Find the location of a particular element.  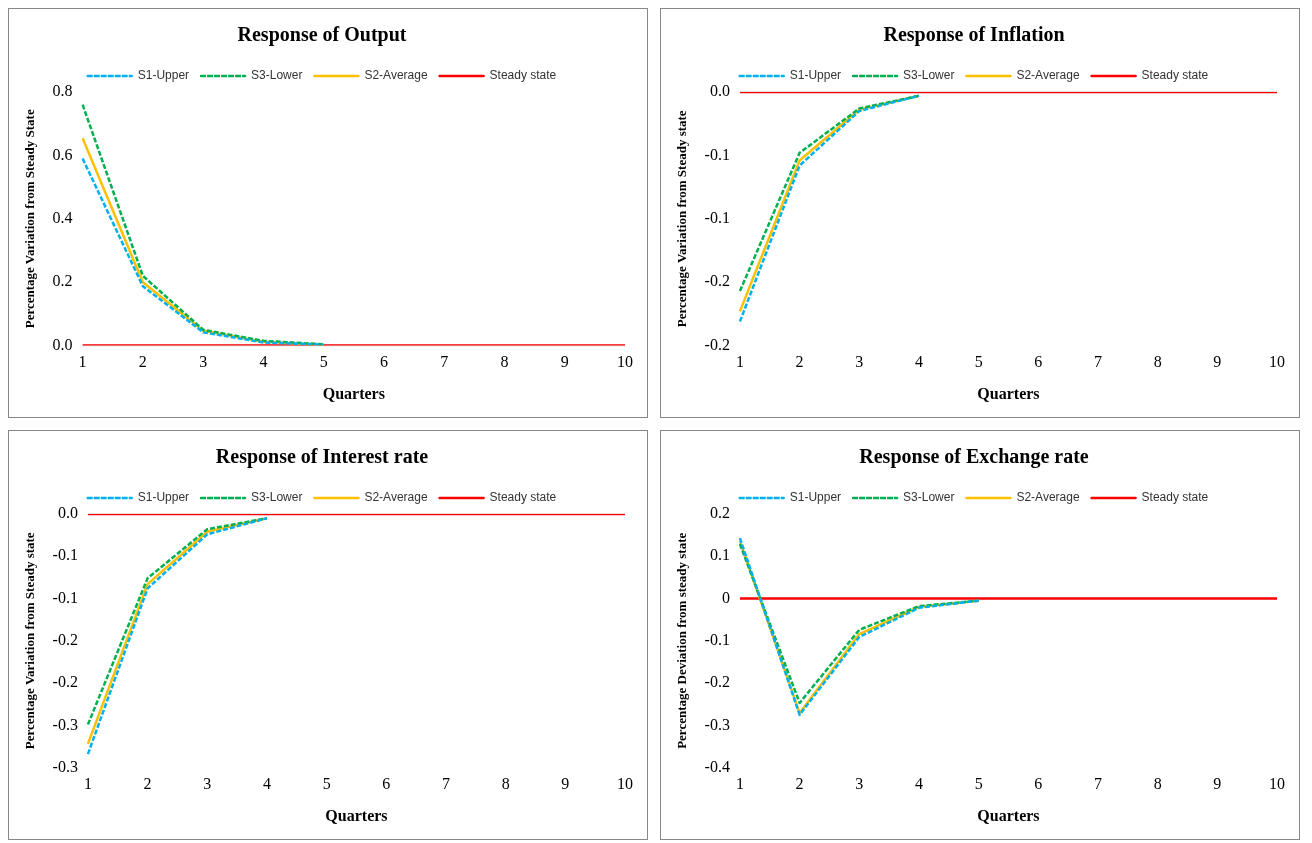

y-axis-title: Percentage Variation from Steady State is located at coordinates (30, 219).